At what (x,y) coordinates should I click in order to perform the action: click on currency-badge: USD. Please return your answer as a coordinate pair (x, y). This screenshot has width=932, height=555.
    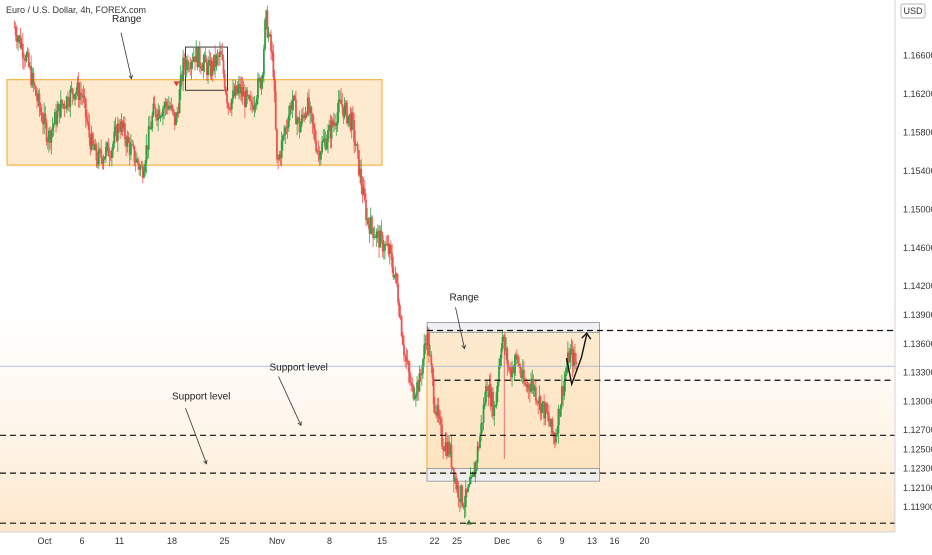
    Looking at the image, I should click on (913, 11).